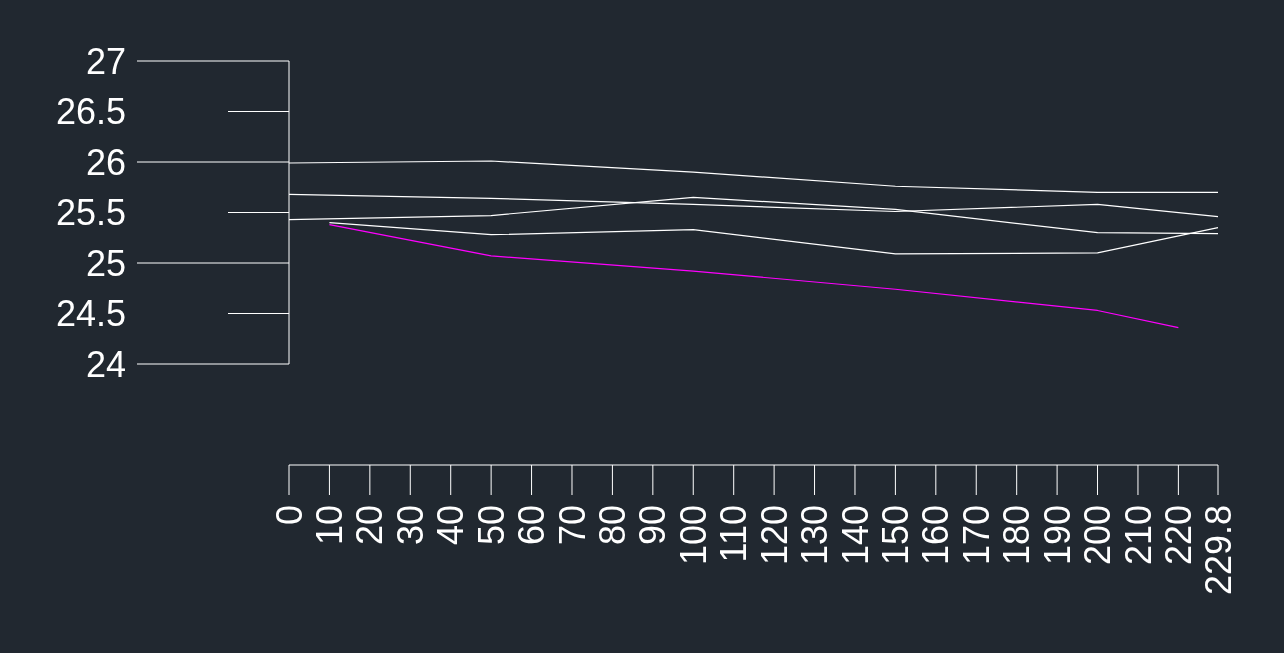 This screenshot has width=1284, height=653. Describe the element at coordinates (734, 534) in the screenshot. I see `x-tick-label: 110` at that location.